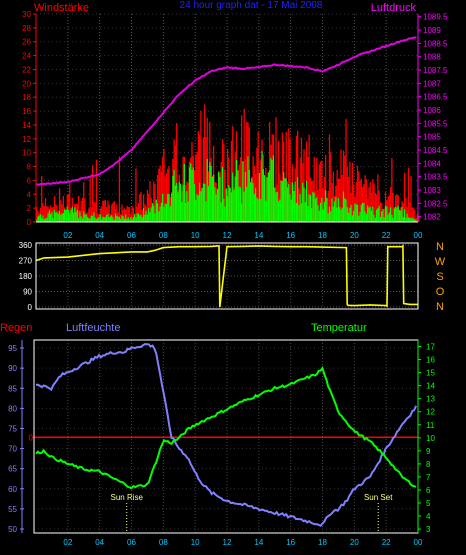  I want to click on panel2-y-tick-label: 0, so click(30, 307).